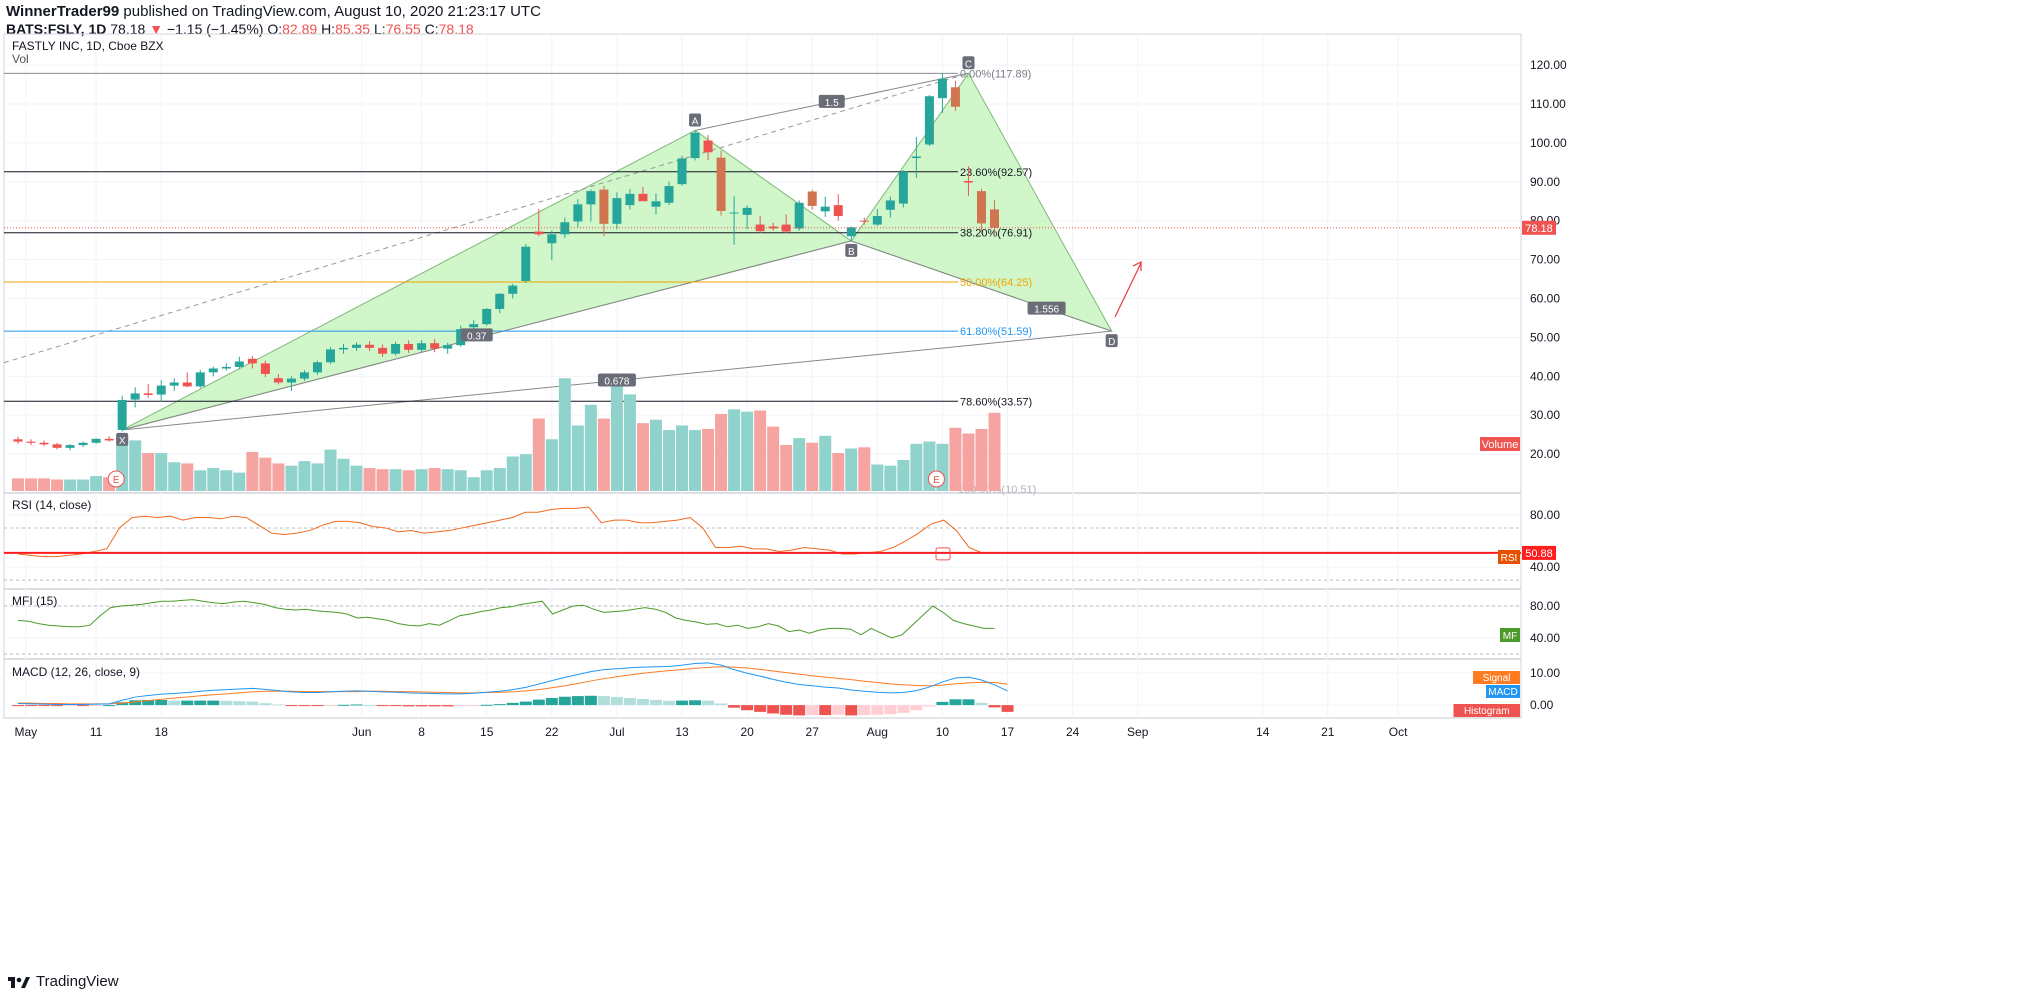 The height and width of the screenshot is (1002, 2041). What do you see at coordinates (877, 732) in the screenshot?
I see `time-tick-label: Aug` at bounding box center [877, 732].